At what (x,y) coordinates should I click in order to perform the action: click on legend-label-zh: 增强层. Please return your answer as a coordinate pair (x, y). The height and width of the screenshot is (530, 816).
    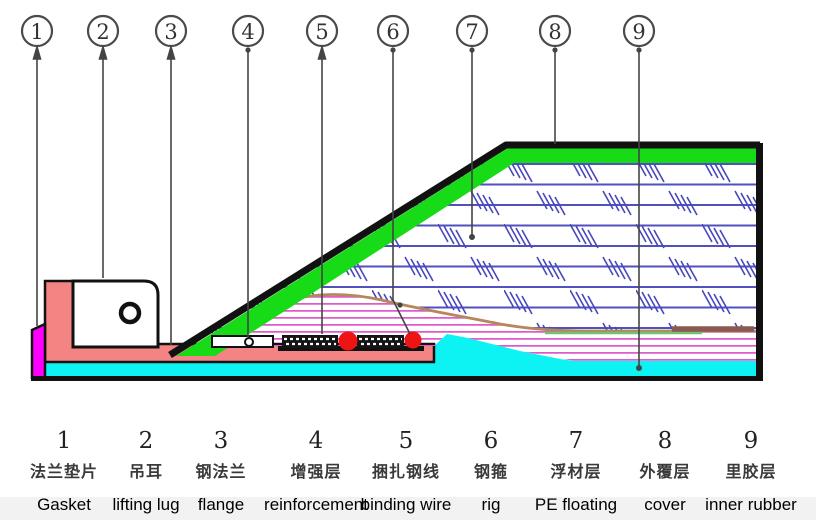
    Looking at the image, I should click on (316, 472).